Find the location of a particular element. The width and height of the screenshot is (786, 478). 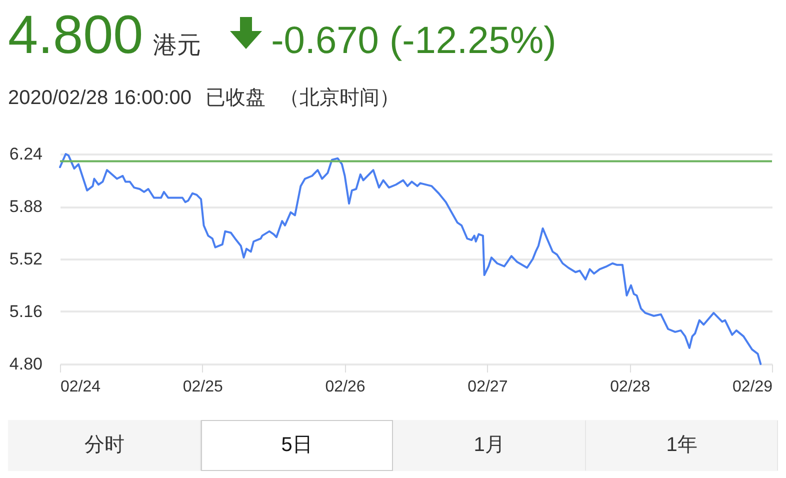

x-tick-label: 02/28 is located at coordinates (630, 387).